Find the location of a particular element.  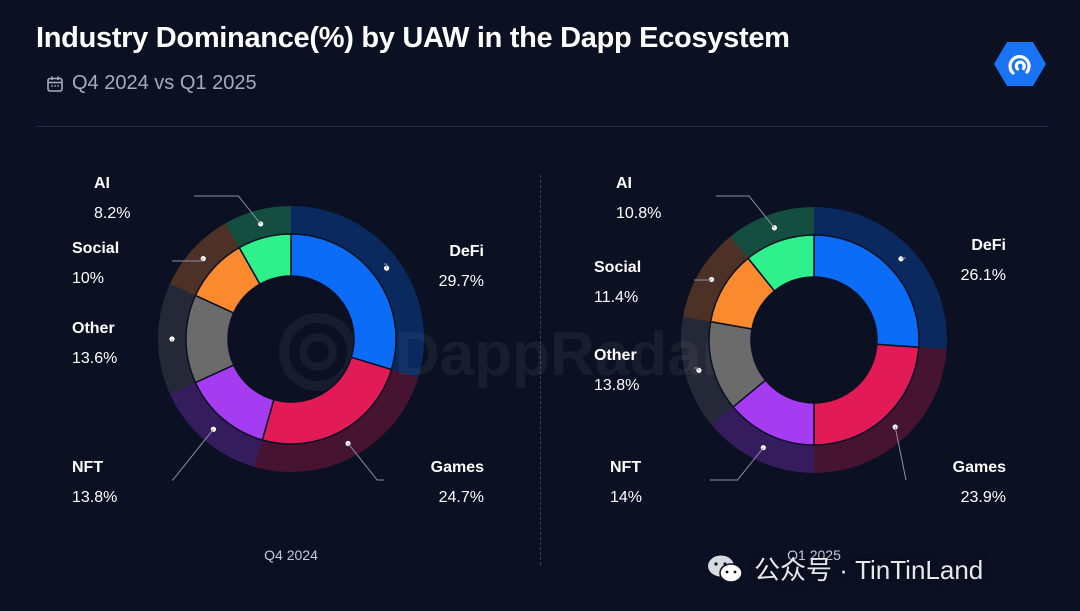

watermark-text: DappRadar is located at coordinates (560, 354).